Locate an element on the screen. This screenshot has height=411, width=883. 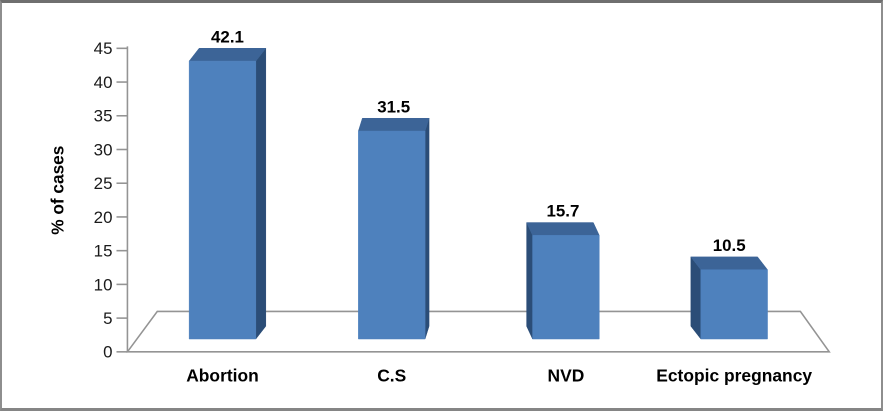
bar-value-label: 15.7 is located at coordinates (562, 211).